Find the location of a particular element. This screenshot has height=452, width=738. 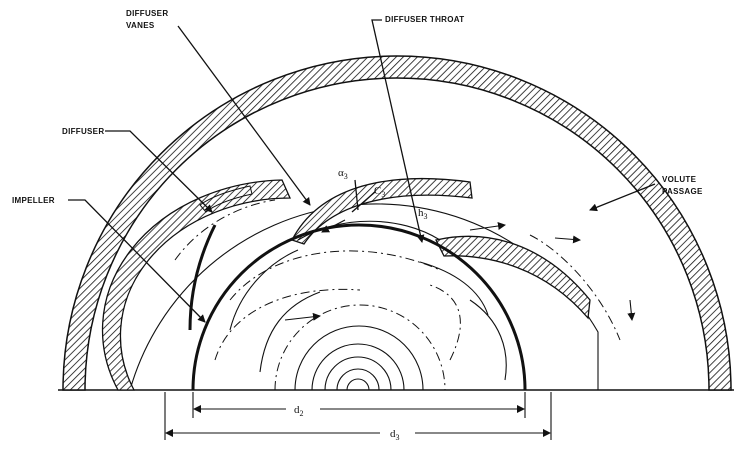

label-volute-passage-2: PASSAGE is located at coordinates (682, 191).